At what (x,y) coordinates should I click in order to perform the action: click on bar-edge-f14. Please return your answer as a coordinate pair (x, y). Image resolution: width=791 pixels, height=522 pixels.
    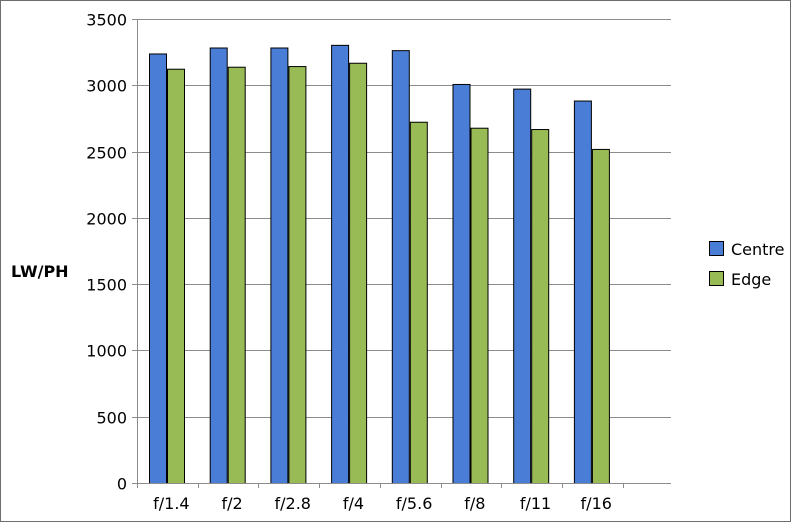
    Looking at the image, I should click on (176, 276).